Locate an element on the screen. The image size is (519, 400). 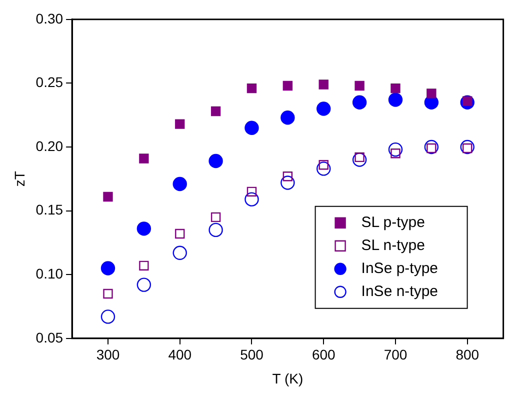
y-tick-label: 0.05 is located at coordinates (50, 337).